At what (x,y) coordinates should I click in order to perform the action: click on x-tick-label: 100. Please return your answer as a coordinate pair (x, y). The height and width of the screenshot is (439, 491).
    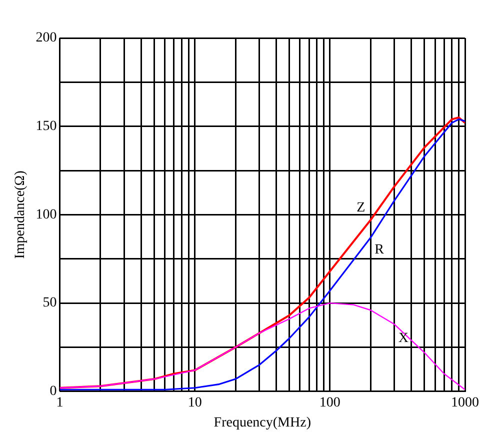
    Looking at the image, I should click on (329, 402).